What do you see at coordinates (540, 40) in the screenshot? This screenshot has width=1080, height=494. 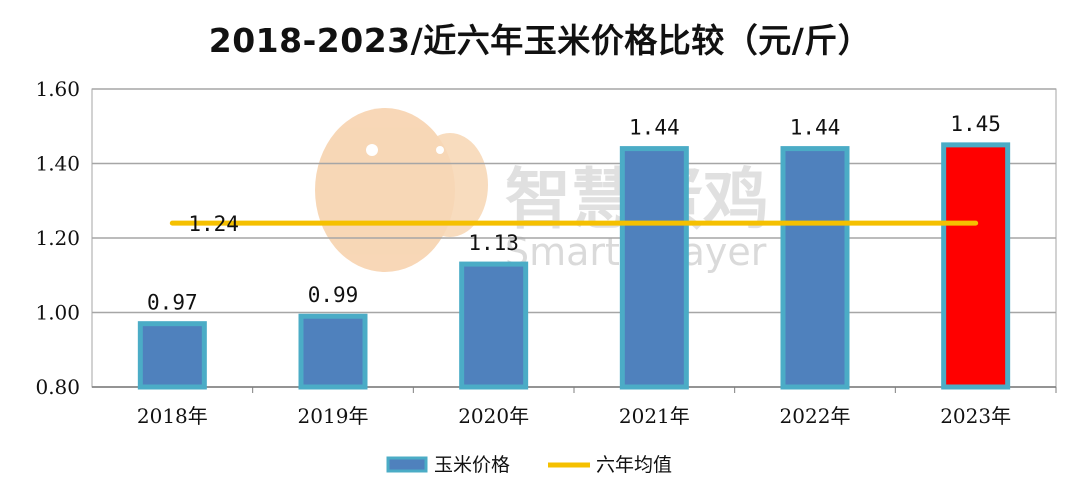 I see `chart-title: 2018-2023/近六年玉米价格比较（元/斤）` at bounding box center [540, 40].